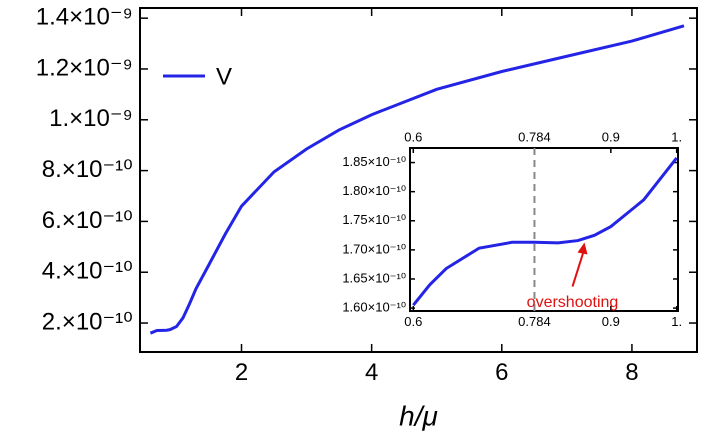 The height and width of the screenshot is (439, 706). I want to click on y-tick-label: 1.75×10⁻¹⁰, so click(374, 219).